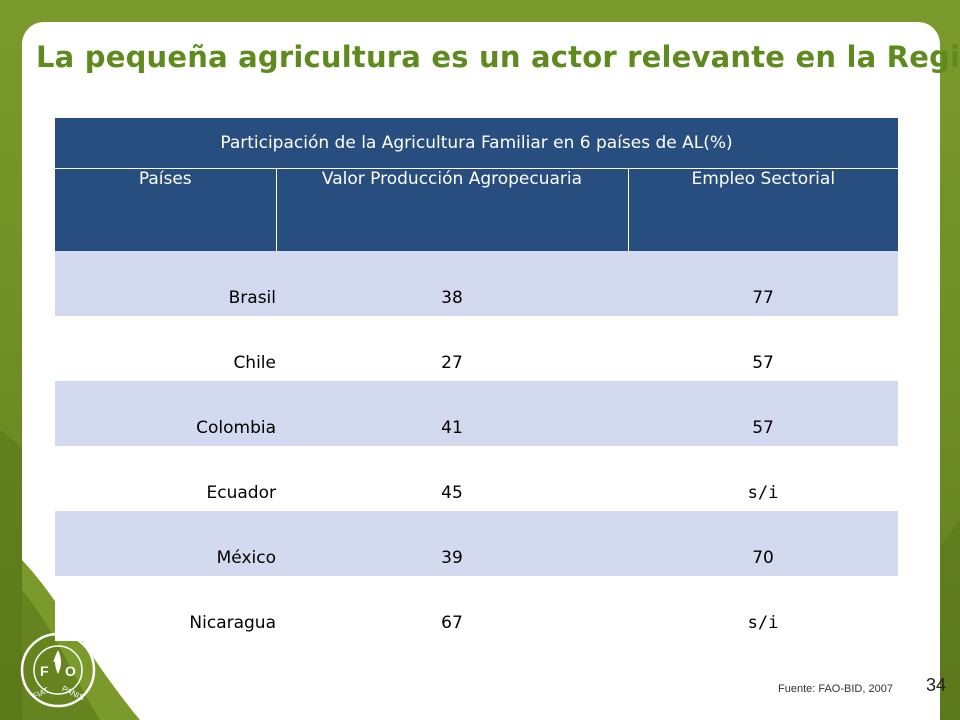  Describe the element at coordinates (452, 543) in the screenshot. I see `production-cell: 39` at that location.